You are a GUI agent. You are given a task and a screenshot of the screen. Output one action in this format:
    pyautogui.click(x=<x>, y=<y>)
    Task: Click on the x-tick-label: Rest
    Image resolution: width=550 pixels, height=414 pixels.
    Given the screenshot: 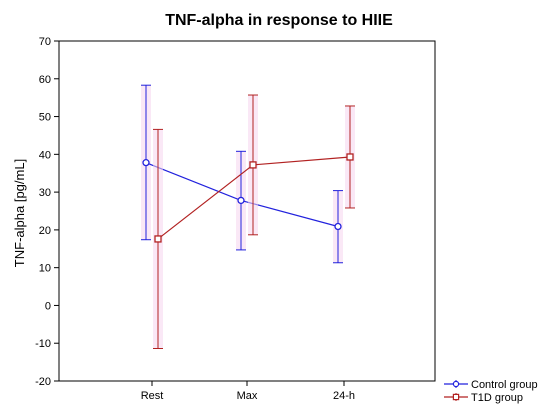 What is the action you would take?
    pyautogui.click(x=152, y=396)
    